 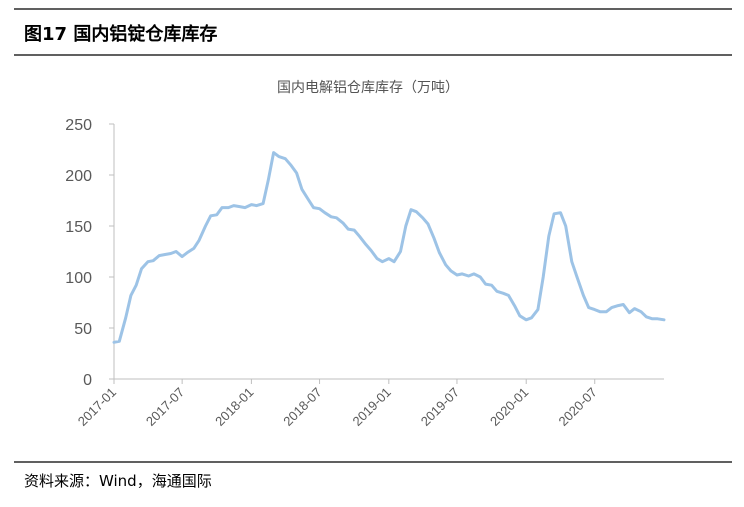 I want to click on y-tick-label: 250, so click(x=78, y=125).